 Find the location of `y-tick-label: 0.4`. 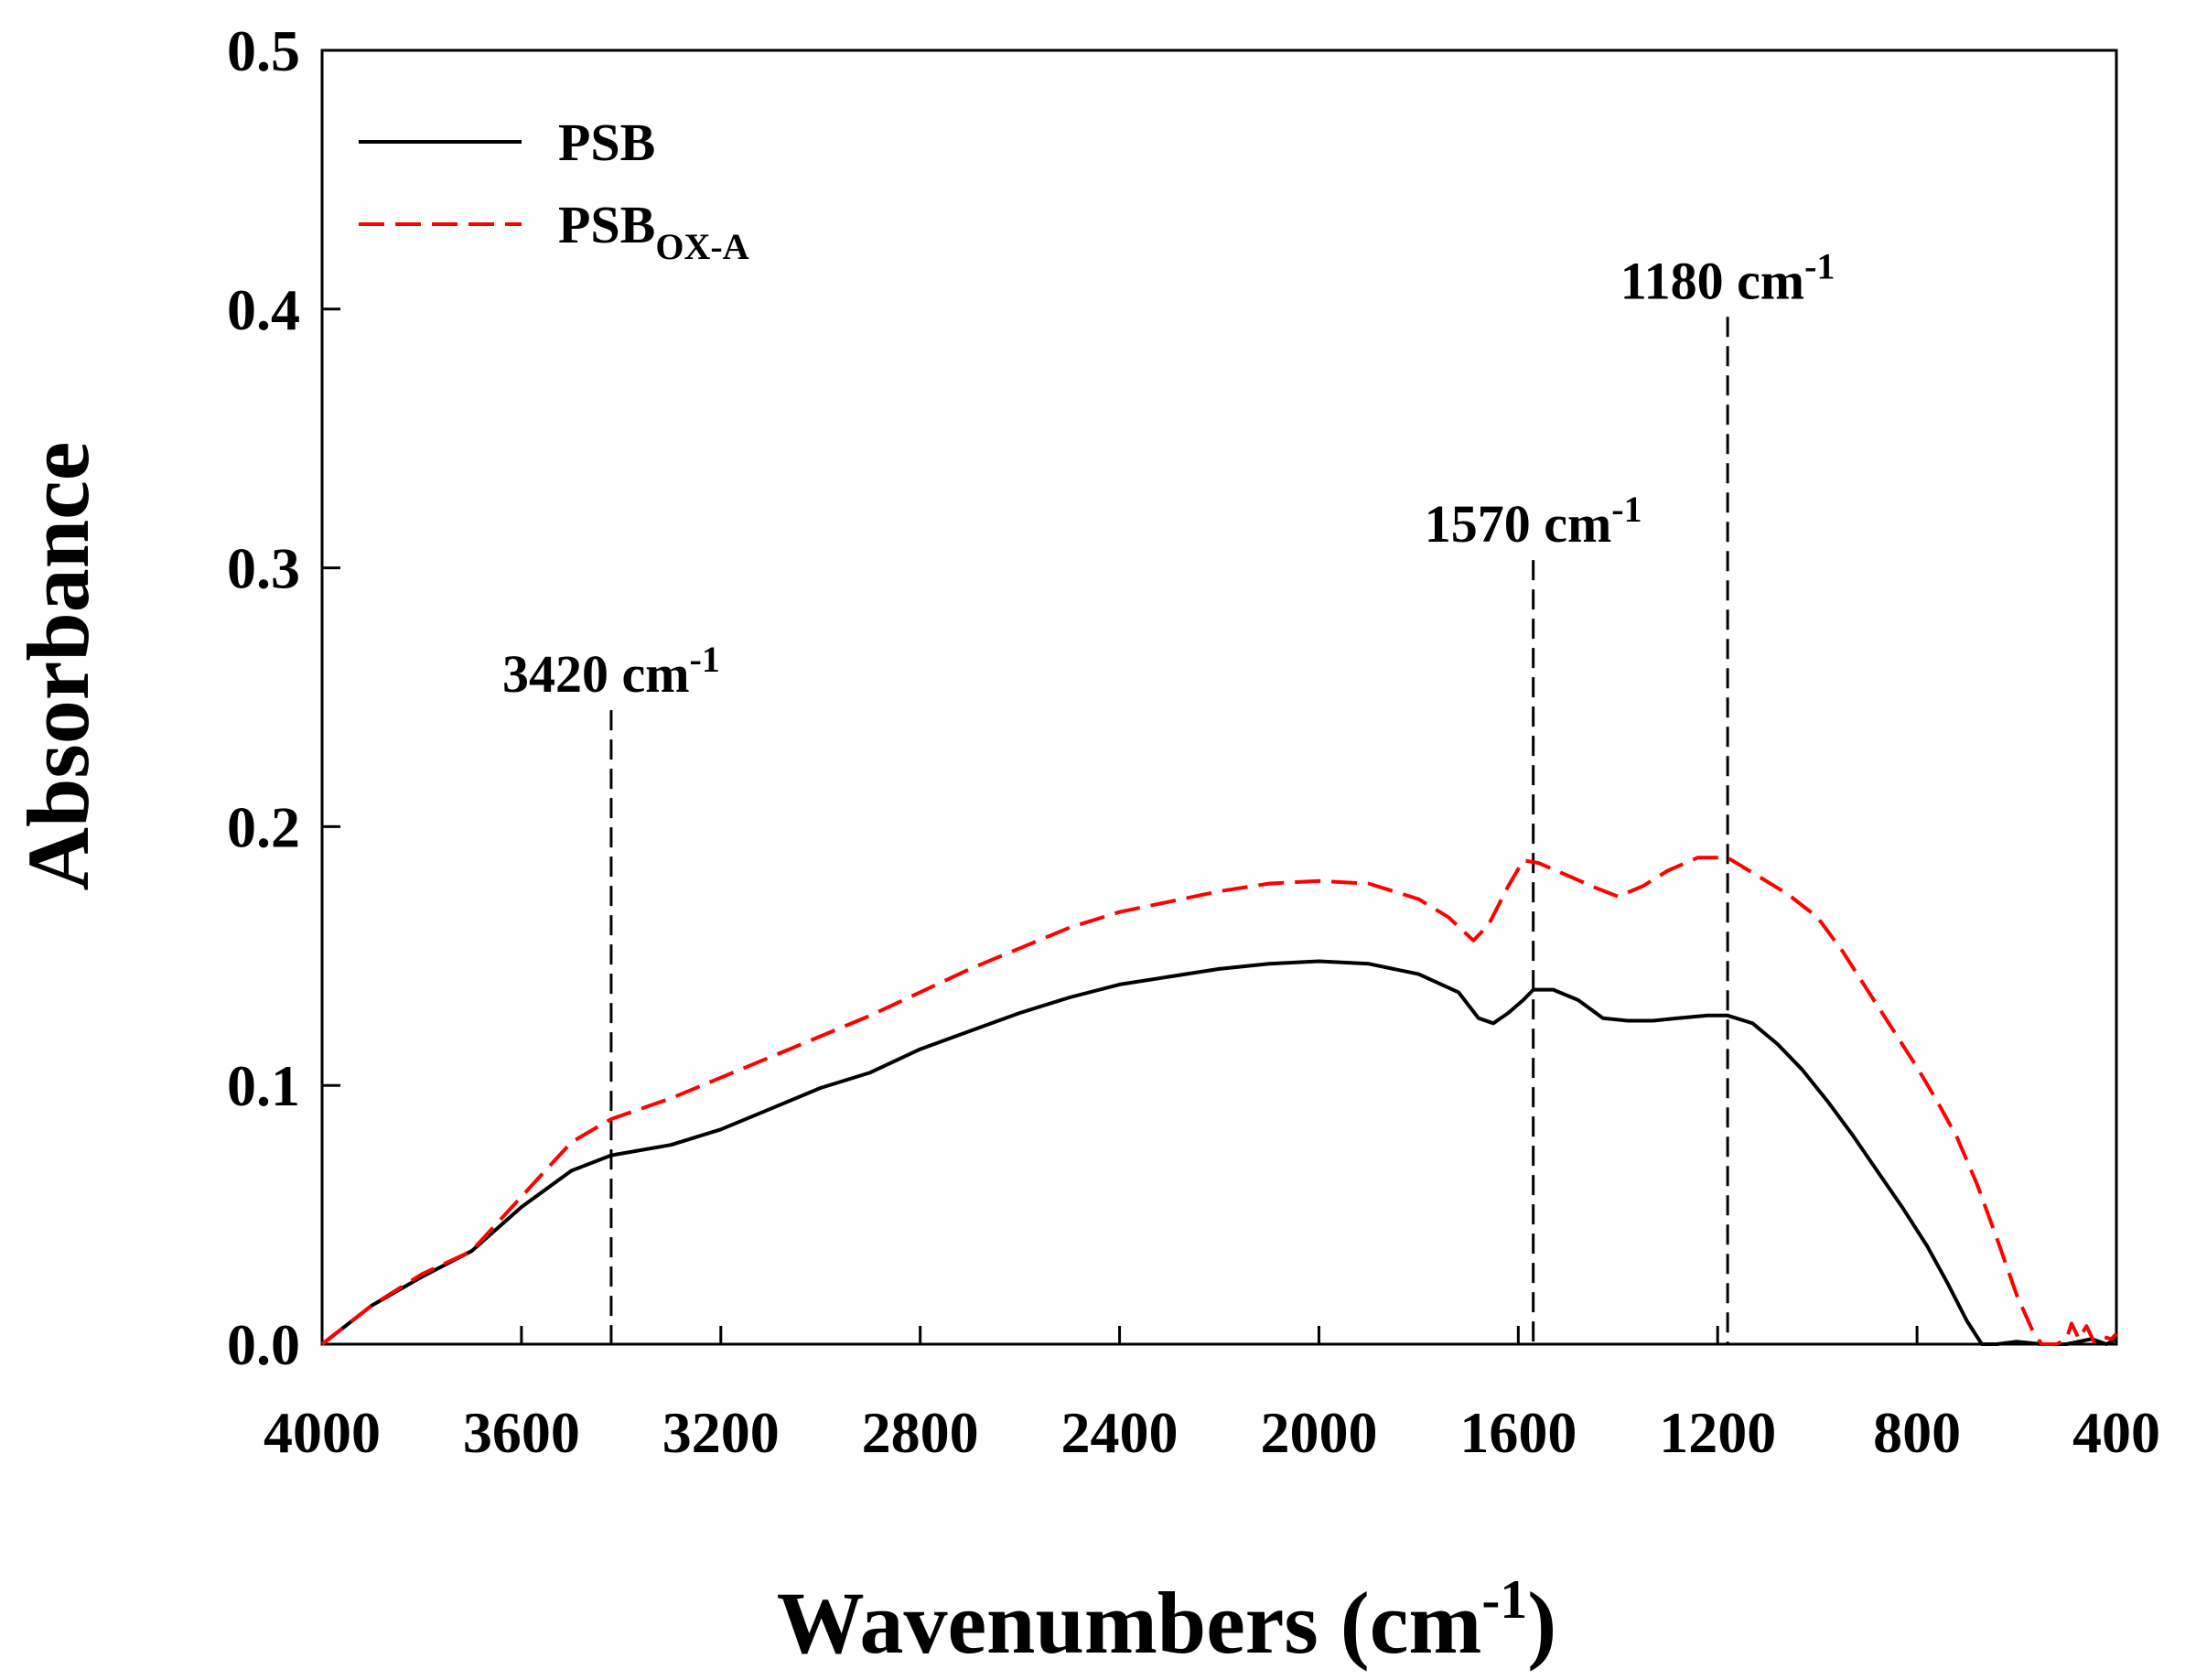

y-tick-label: 0.4 is located at coordinates (264, 309).